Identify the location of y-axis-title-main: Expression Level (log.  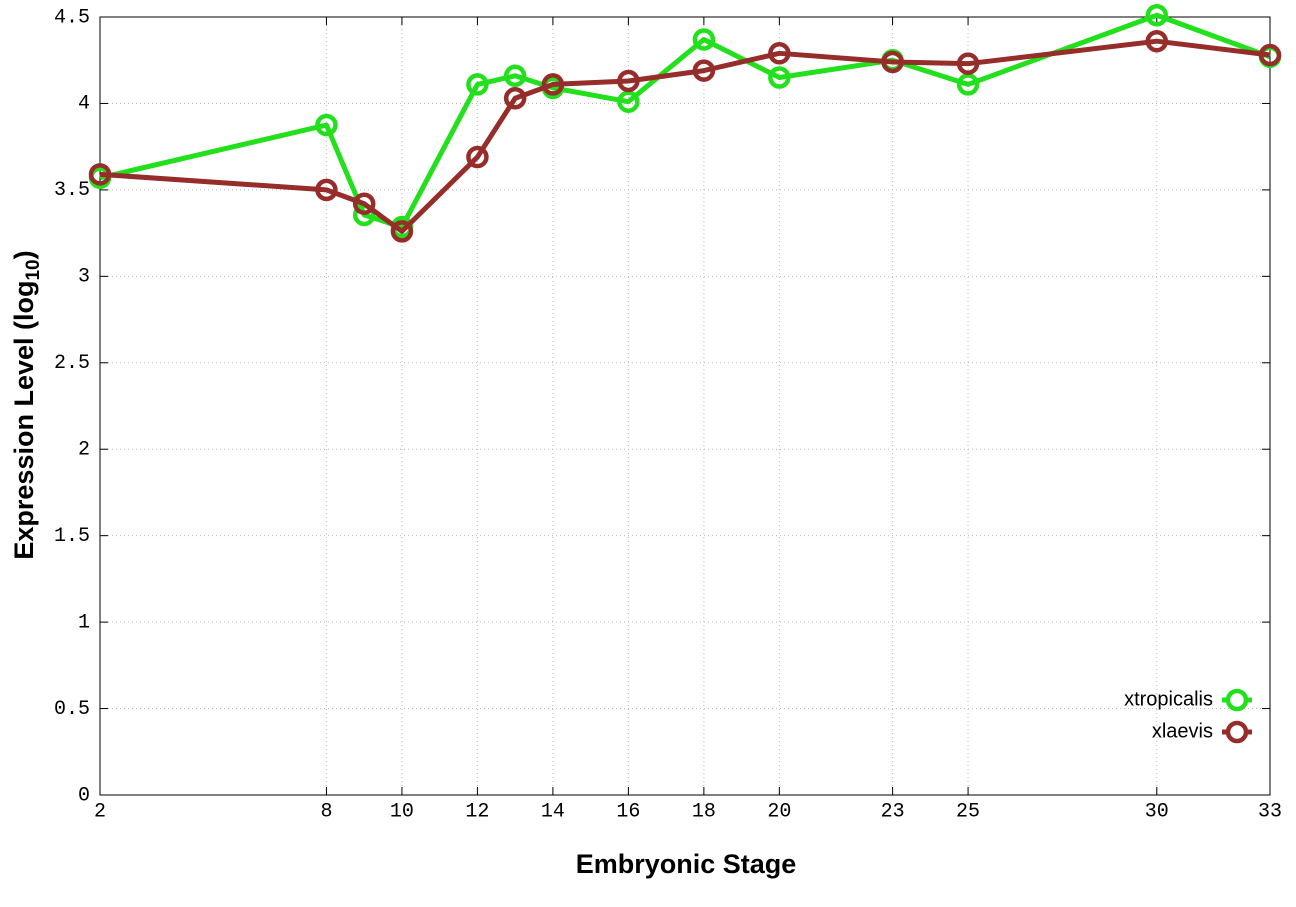
(24, 420).